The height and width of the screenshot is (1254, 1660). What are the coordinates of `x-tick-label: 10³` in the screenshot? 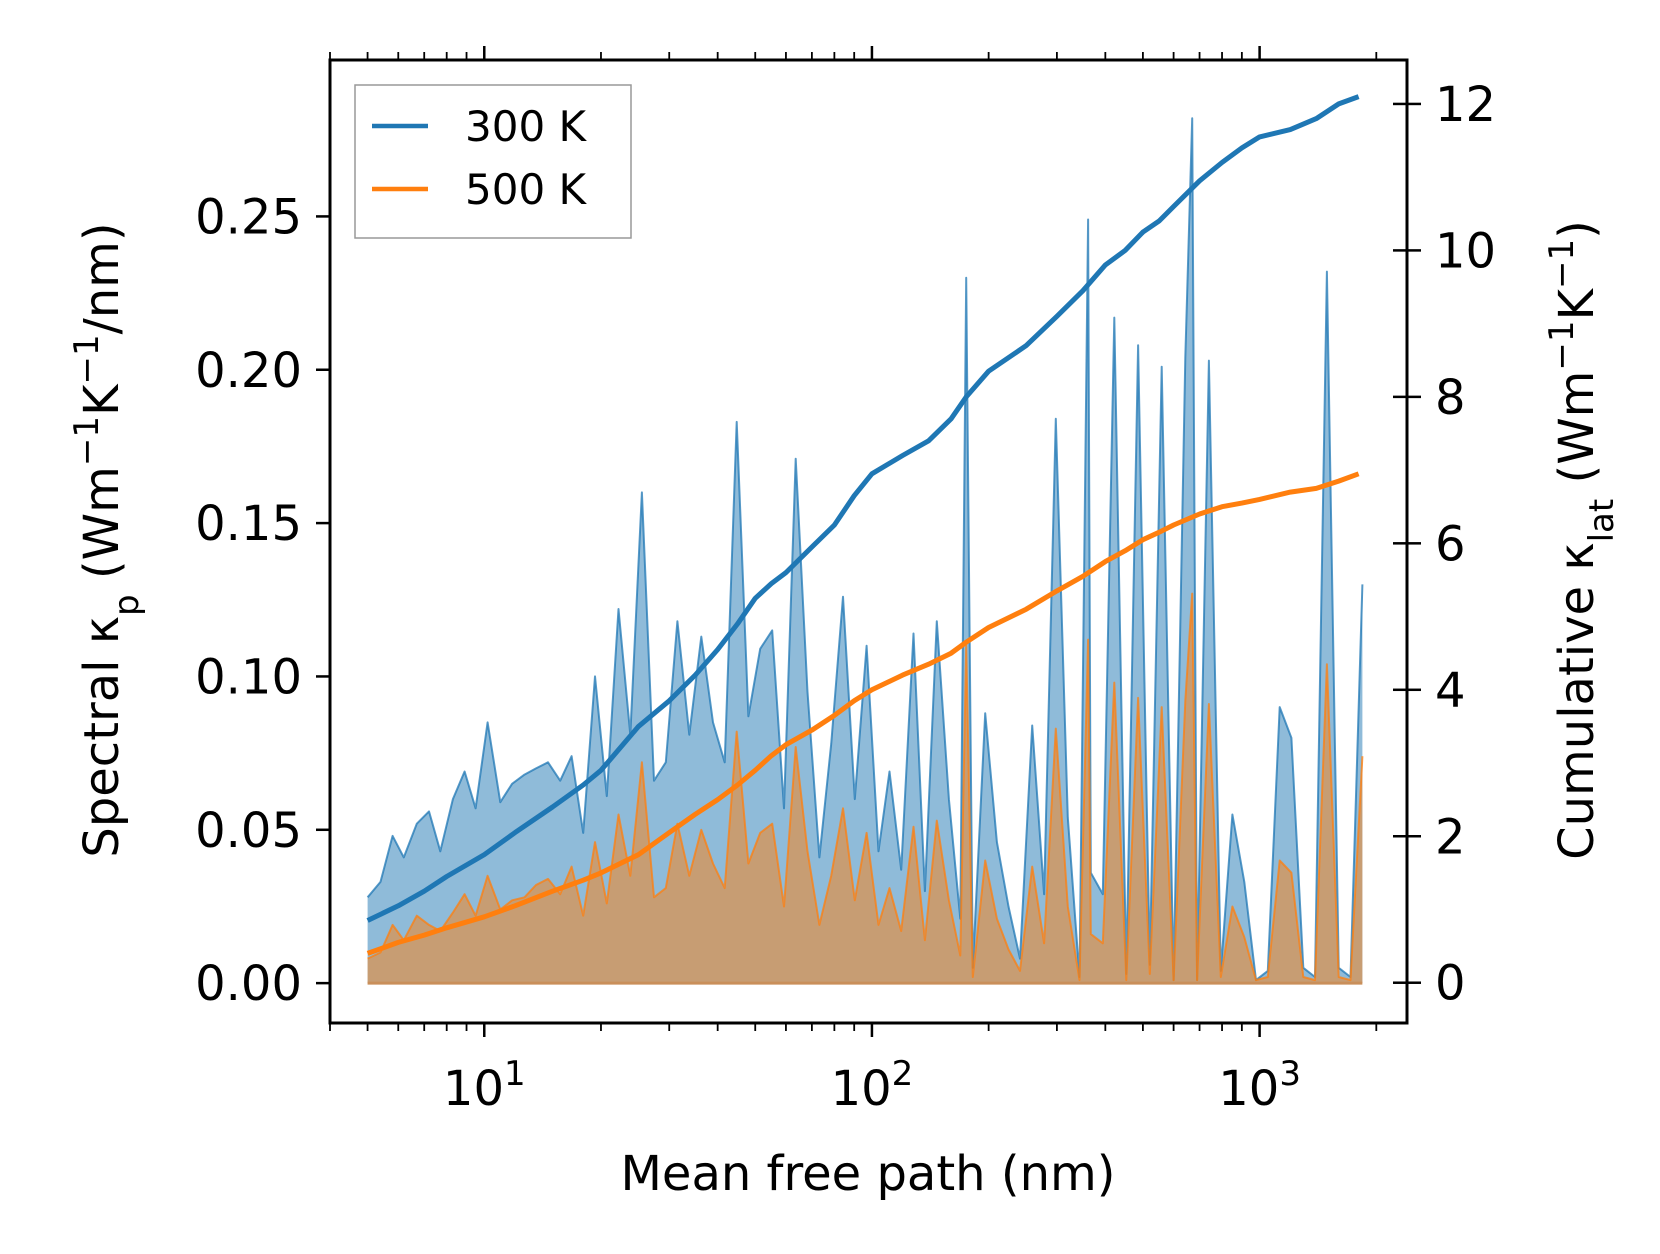 It's located at (1259, 1085).